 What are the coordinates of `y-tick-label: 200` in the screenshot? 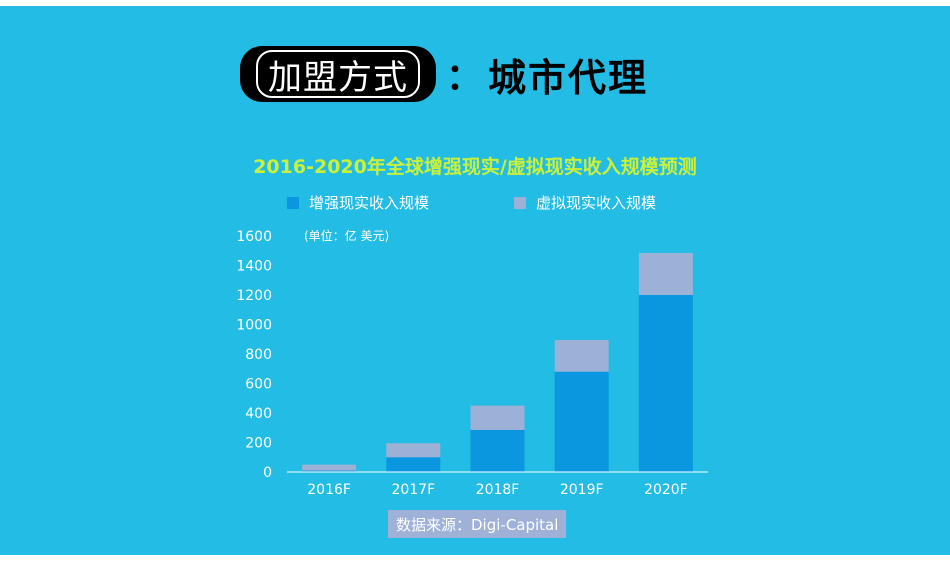 It's located at (258, 444).